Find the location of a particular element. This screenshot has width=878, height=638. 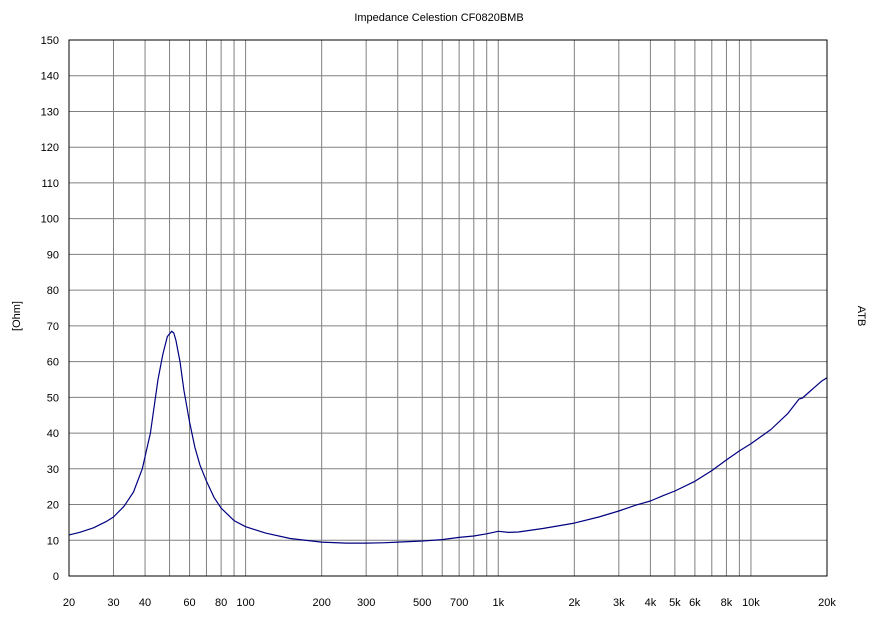

x-tick-label: 30 is located at coordinates (113, 603).